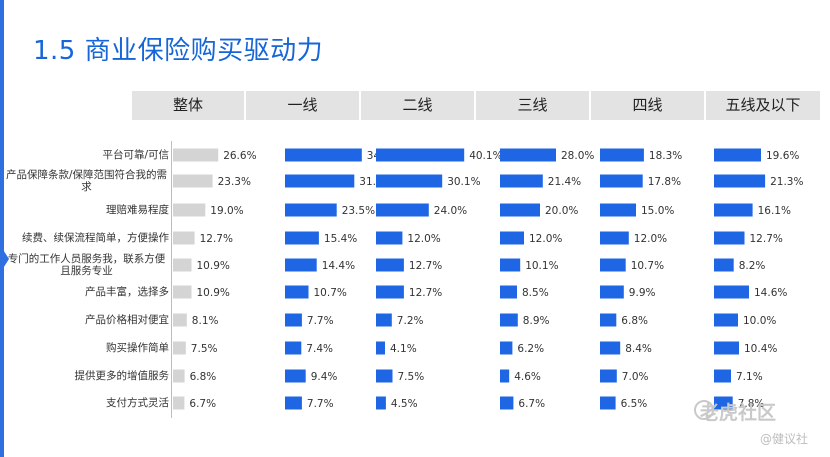  Describe the element at coordinates (338, 266) in the screenshot. I see `data-label: 14.4%` at that location.